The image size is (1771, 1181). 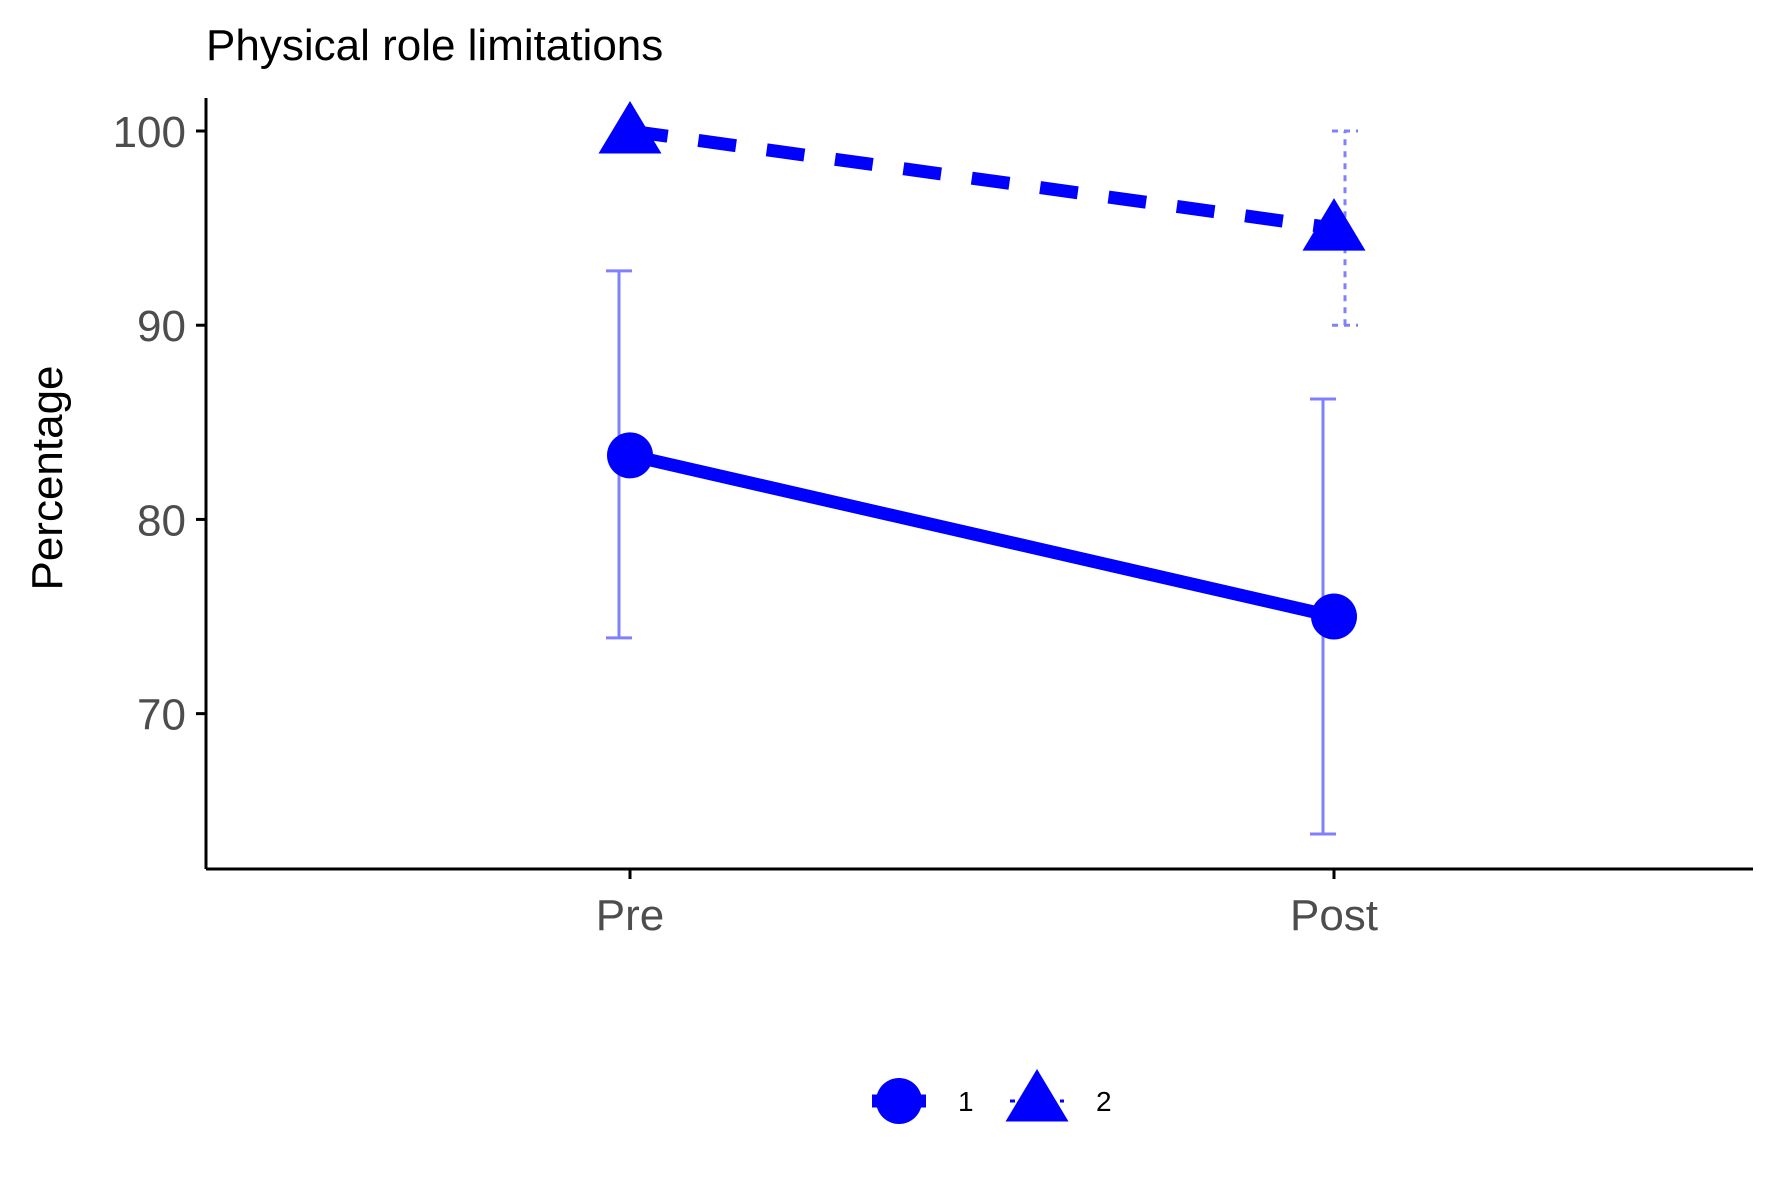 I want to click on y-tick-label: 80, so click(x=161, y=520).